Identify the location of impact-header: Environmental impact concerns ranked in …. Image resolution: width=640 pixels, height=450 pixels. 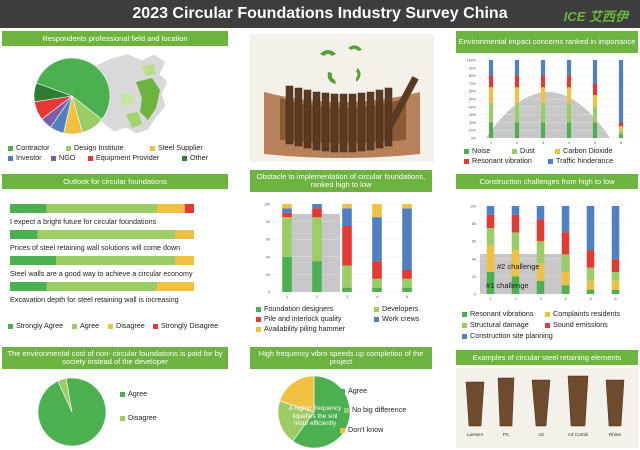
(547, 42).